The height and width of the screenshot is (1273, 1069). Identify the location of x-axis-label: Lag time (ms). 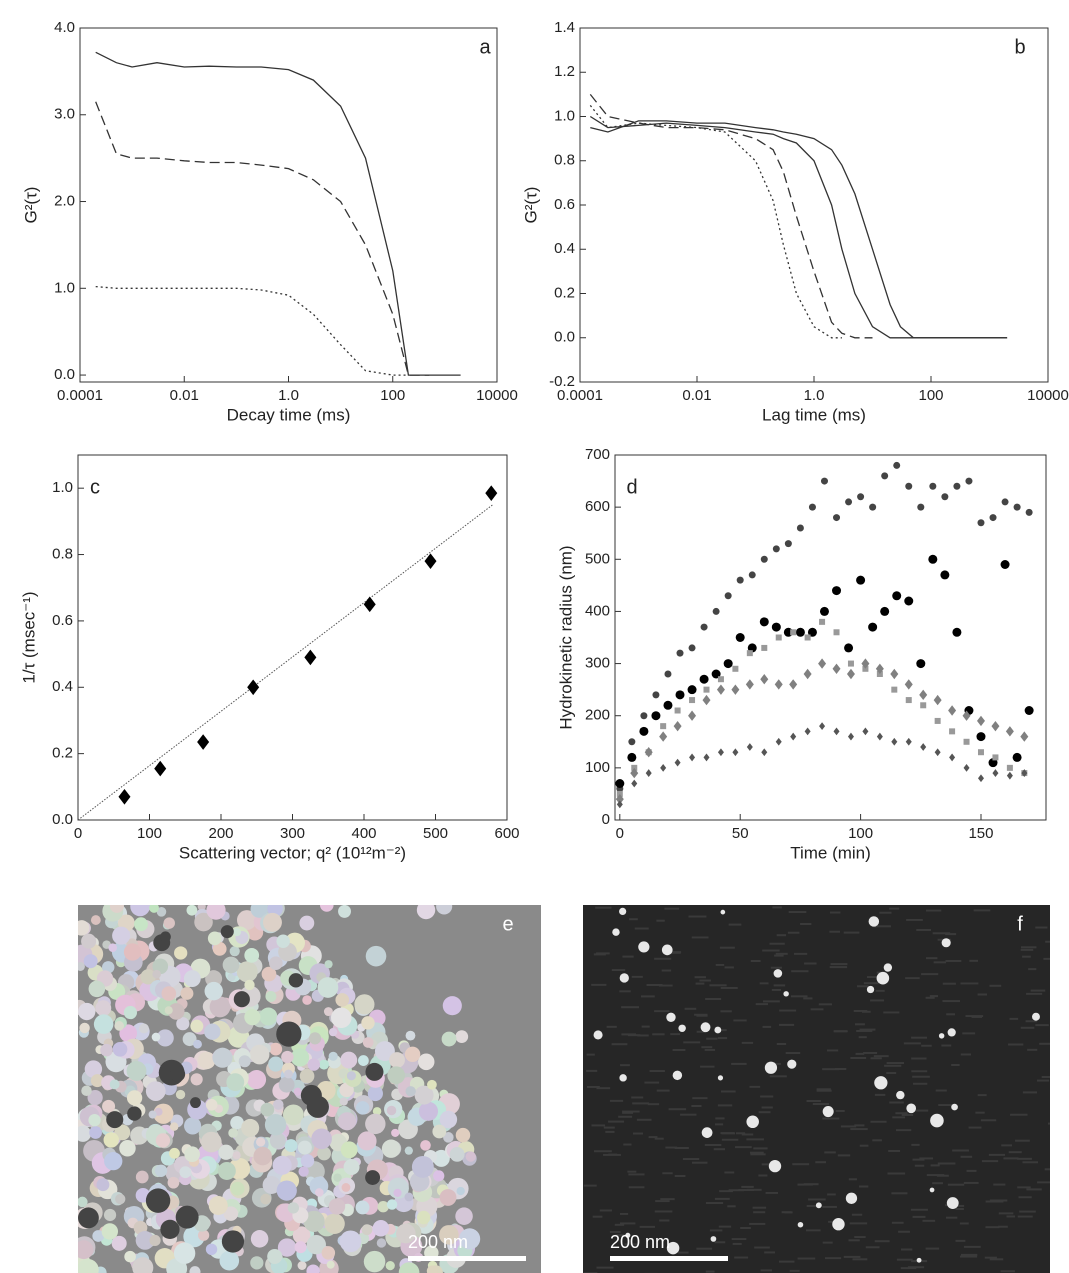
(814, 414).